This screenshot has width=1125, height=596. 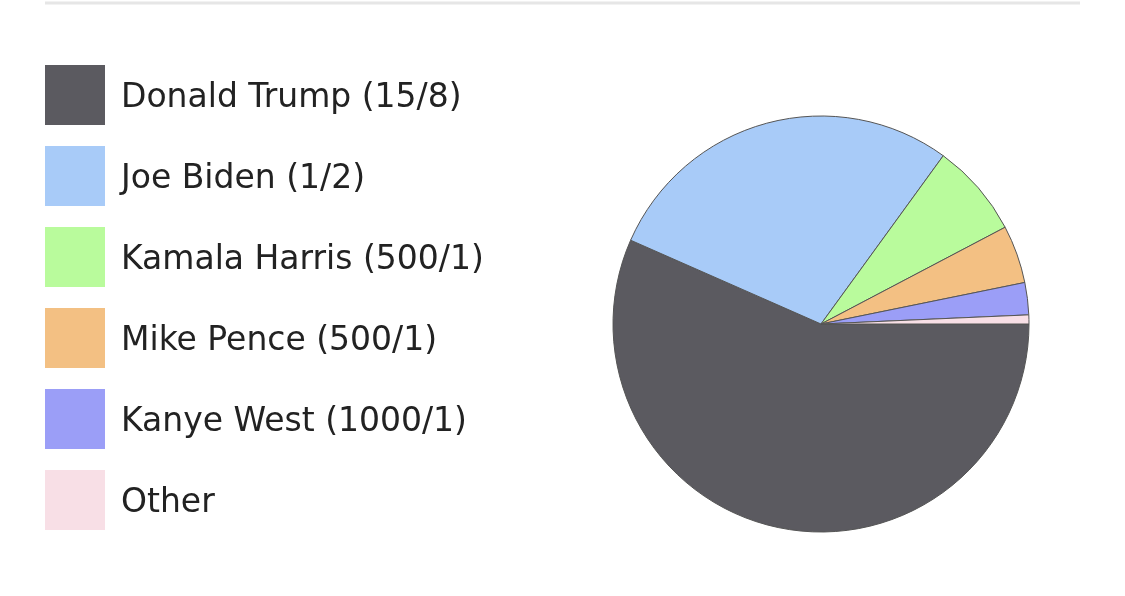 I want to click on legend-label: Donald Trump (15/8), so click(x=291, y=95).